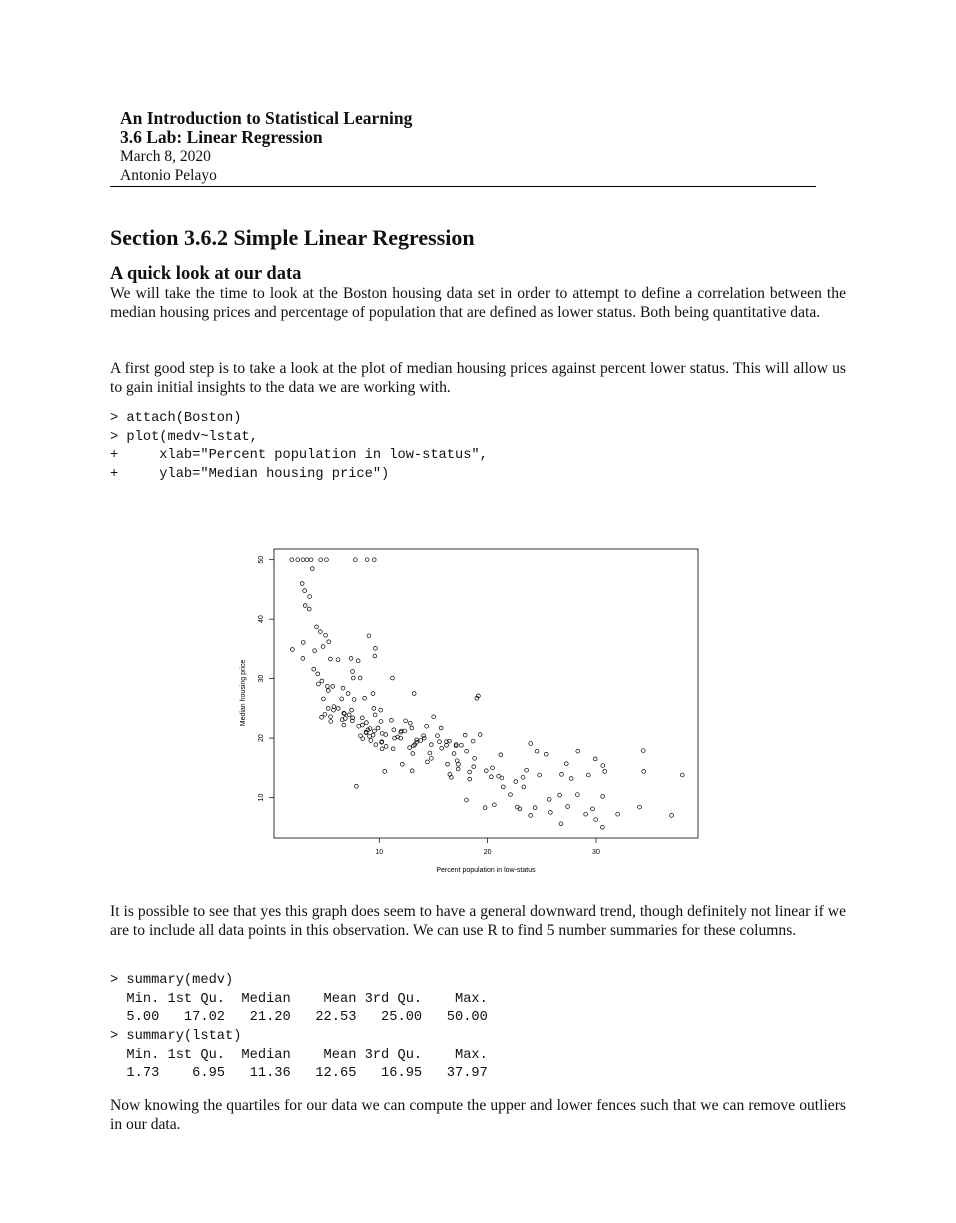  I want to click on code-line: > summary(lstat), so click(176, 1037).